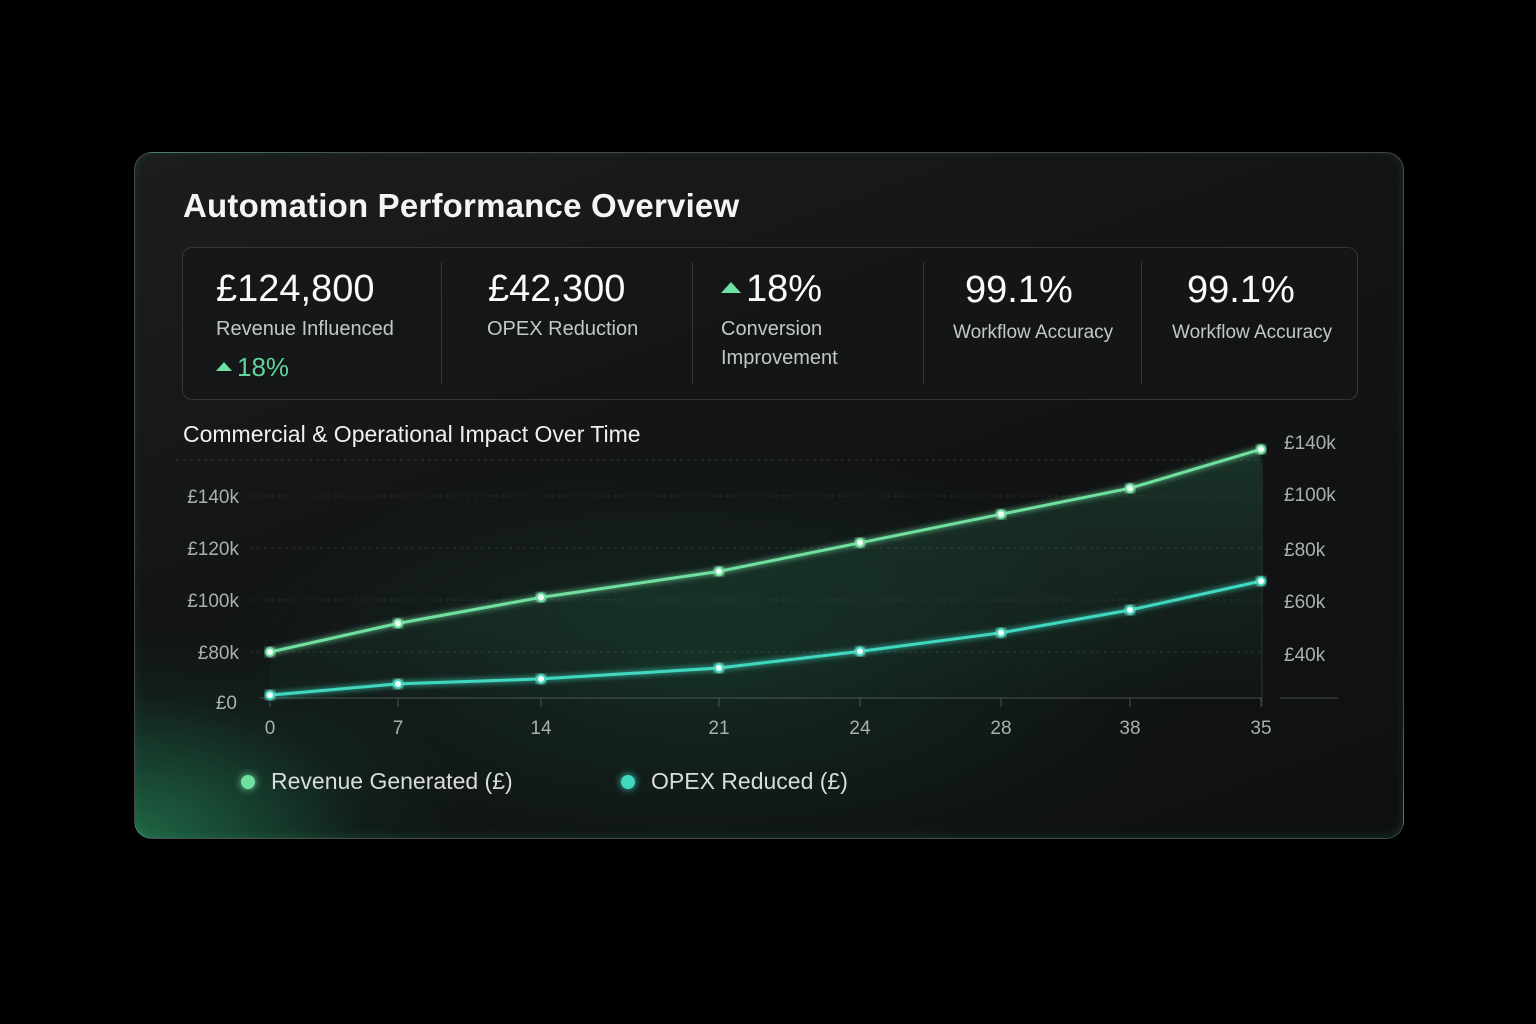 The height and width of the screenshot is (1024, 1536). I want to click on kpi-value: £42,300, so click(557, 289).